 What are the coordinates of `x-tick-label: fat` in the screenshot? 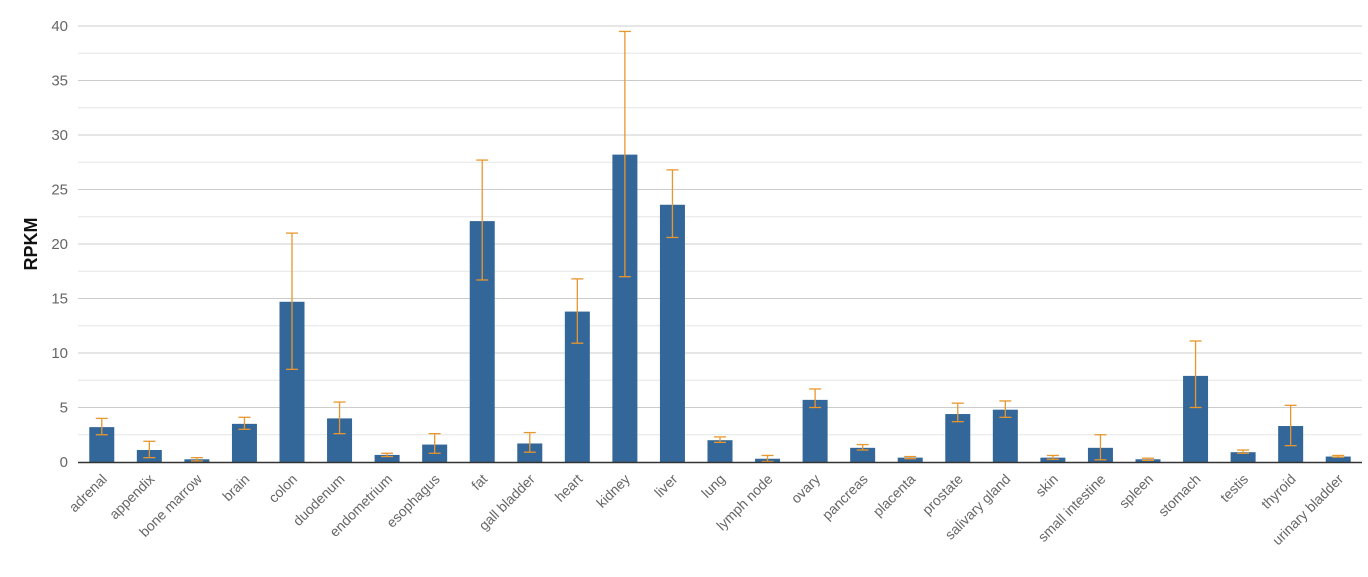 It's located at (479, 482).